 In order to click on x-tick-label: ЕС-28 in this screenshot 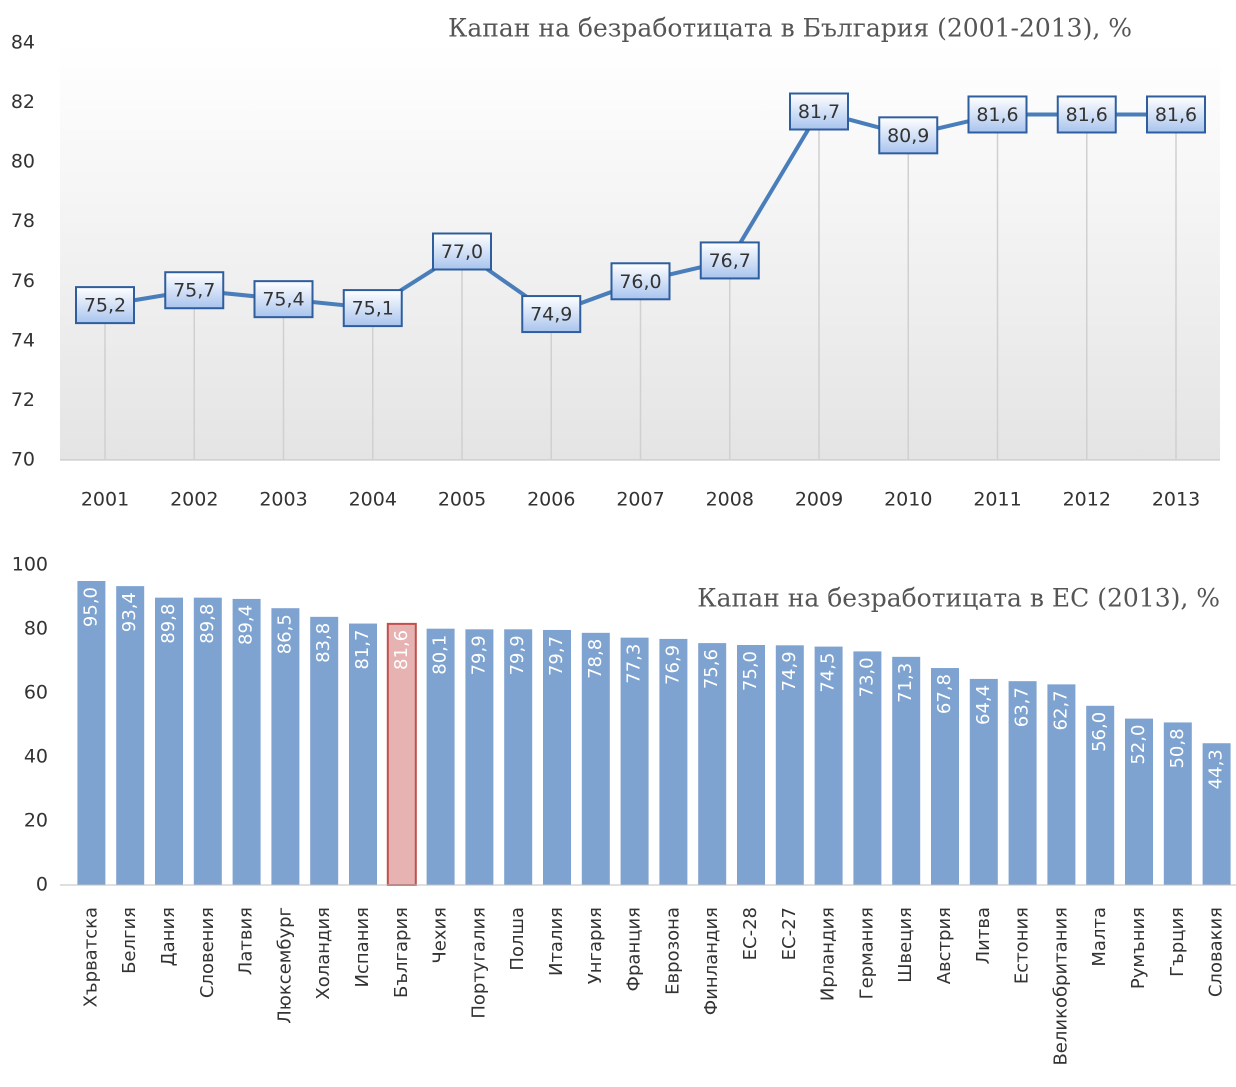, I will do `click(750, 933)`.